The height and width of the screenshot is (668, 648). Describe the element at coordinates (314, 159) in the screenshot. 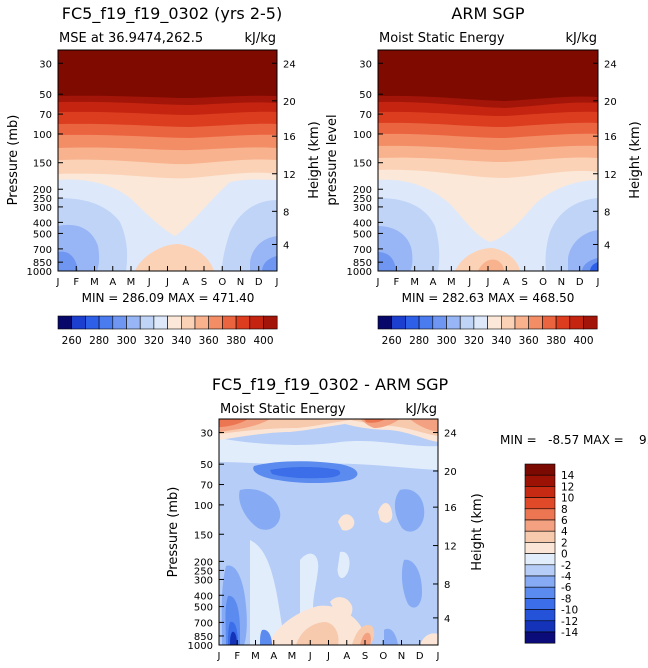

I see `panel-model-ylabel-right: Height (km)` at that location.